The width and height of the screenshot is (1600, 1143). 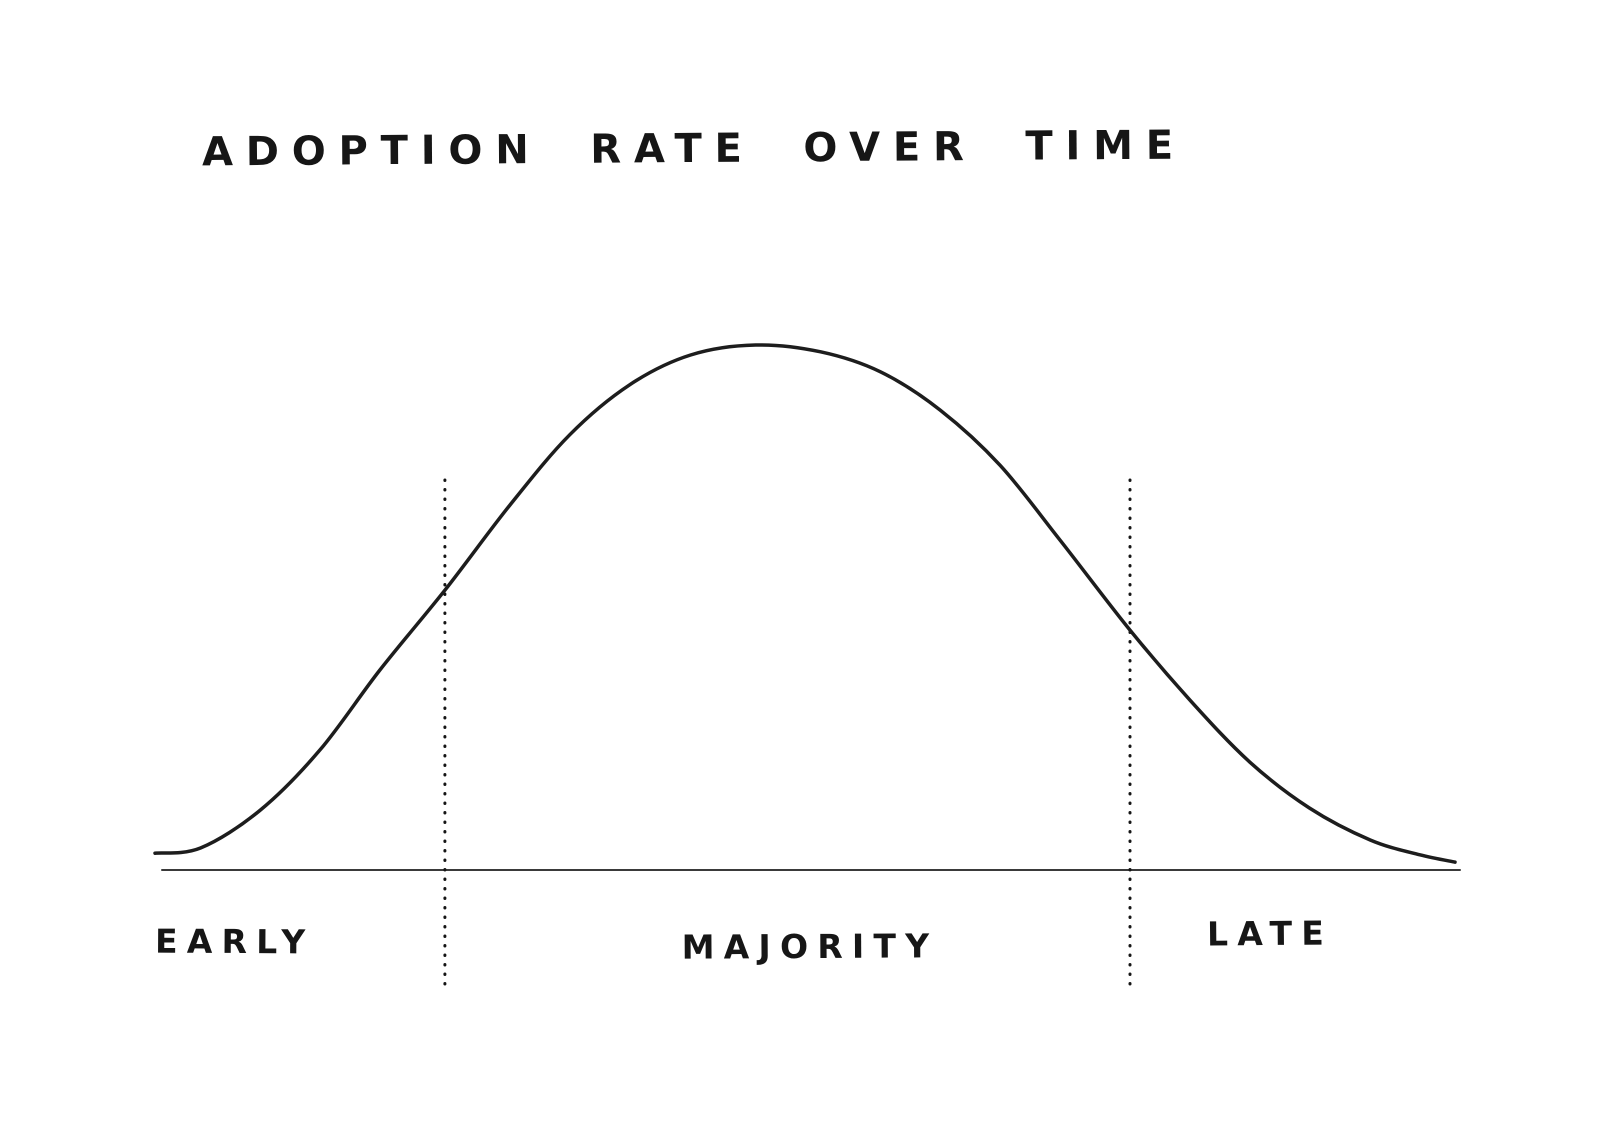 I want to click on segment-label-majority: MAJORITY, so click(x=810, y=946).